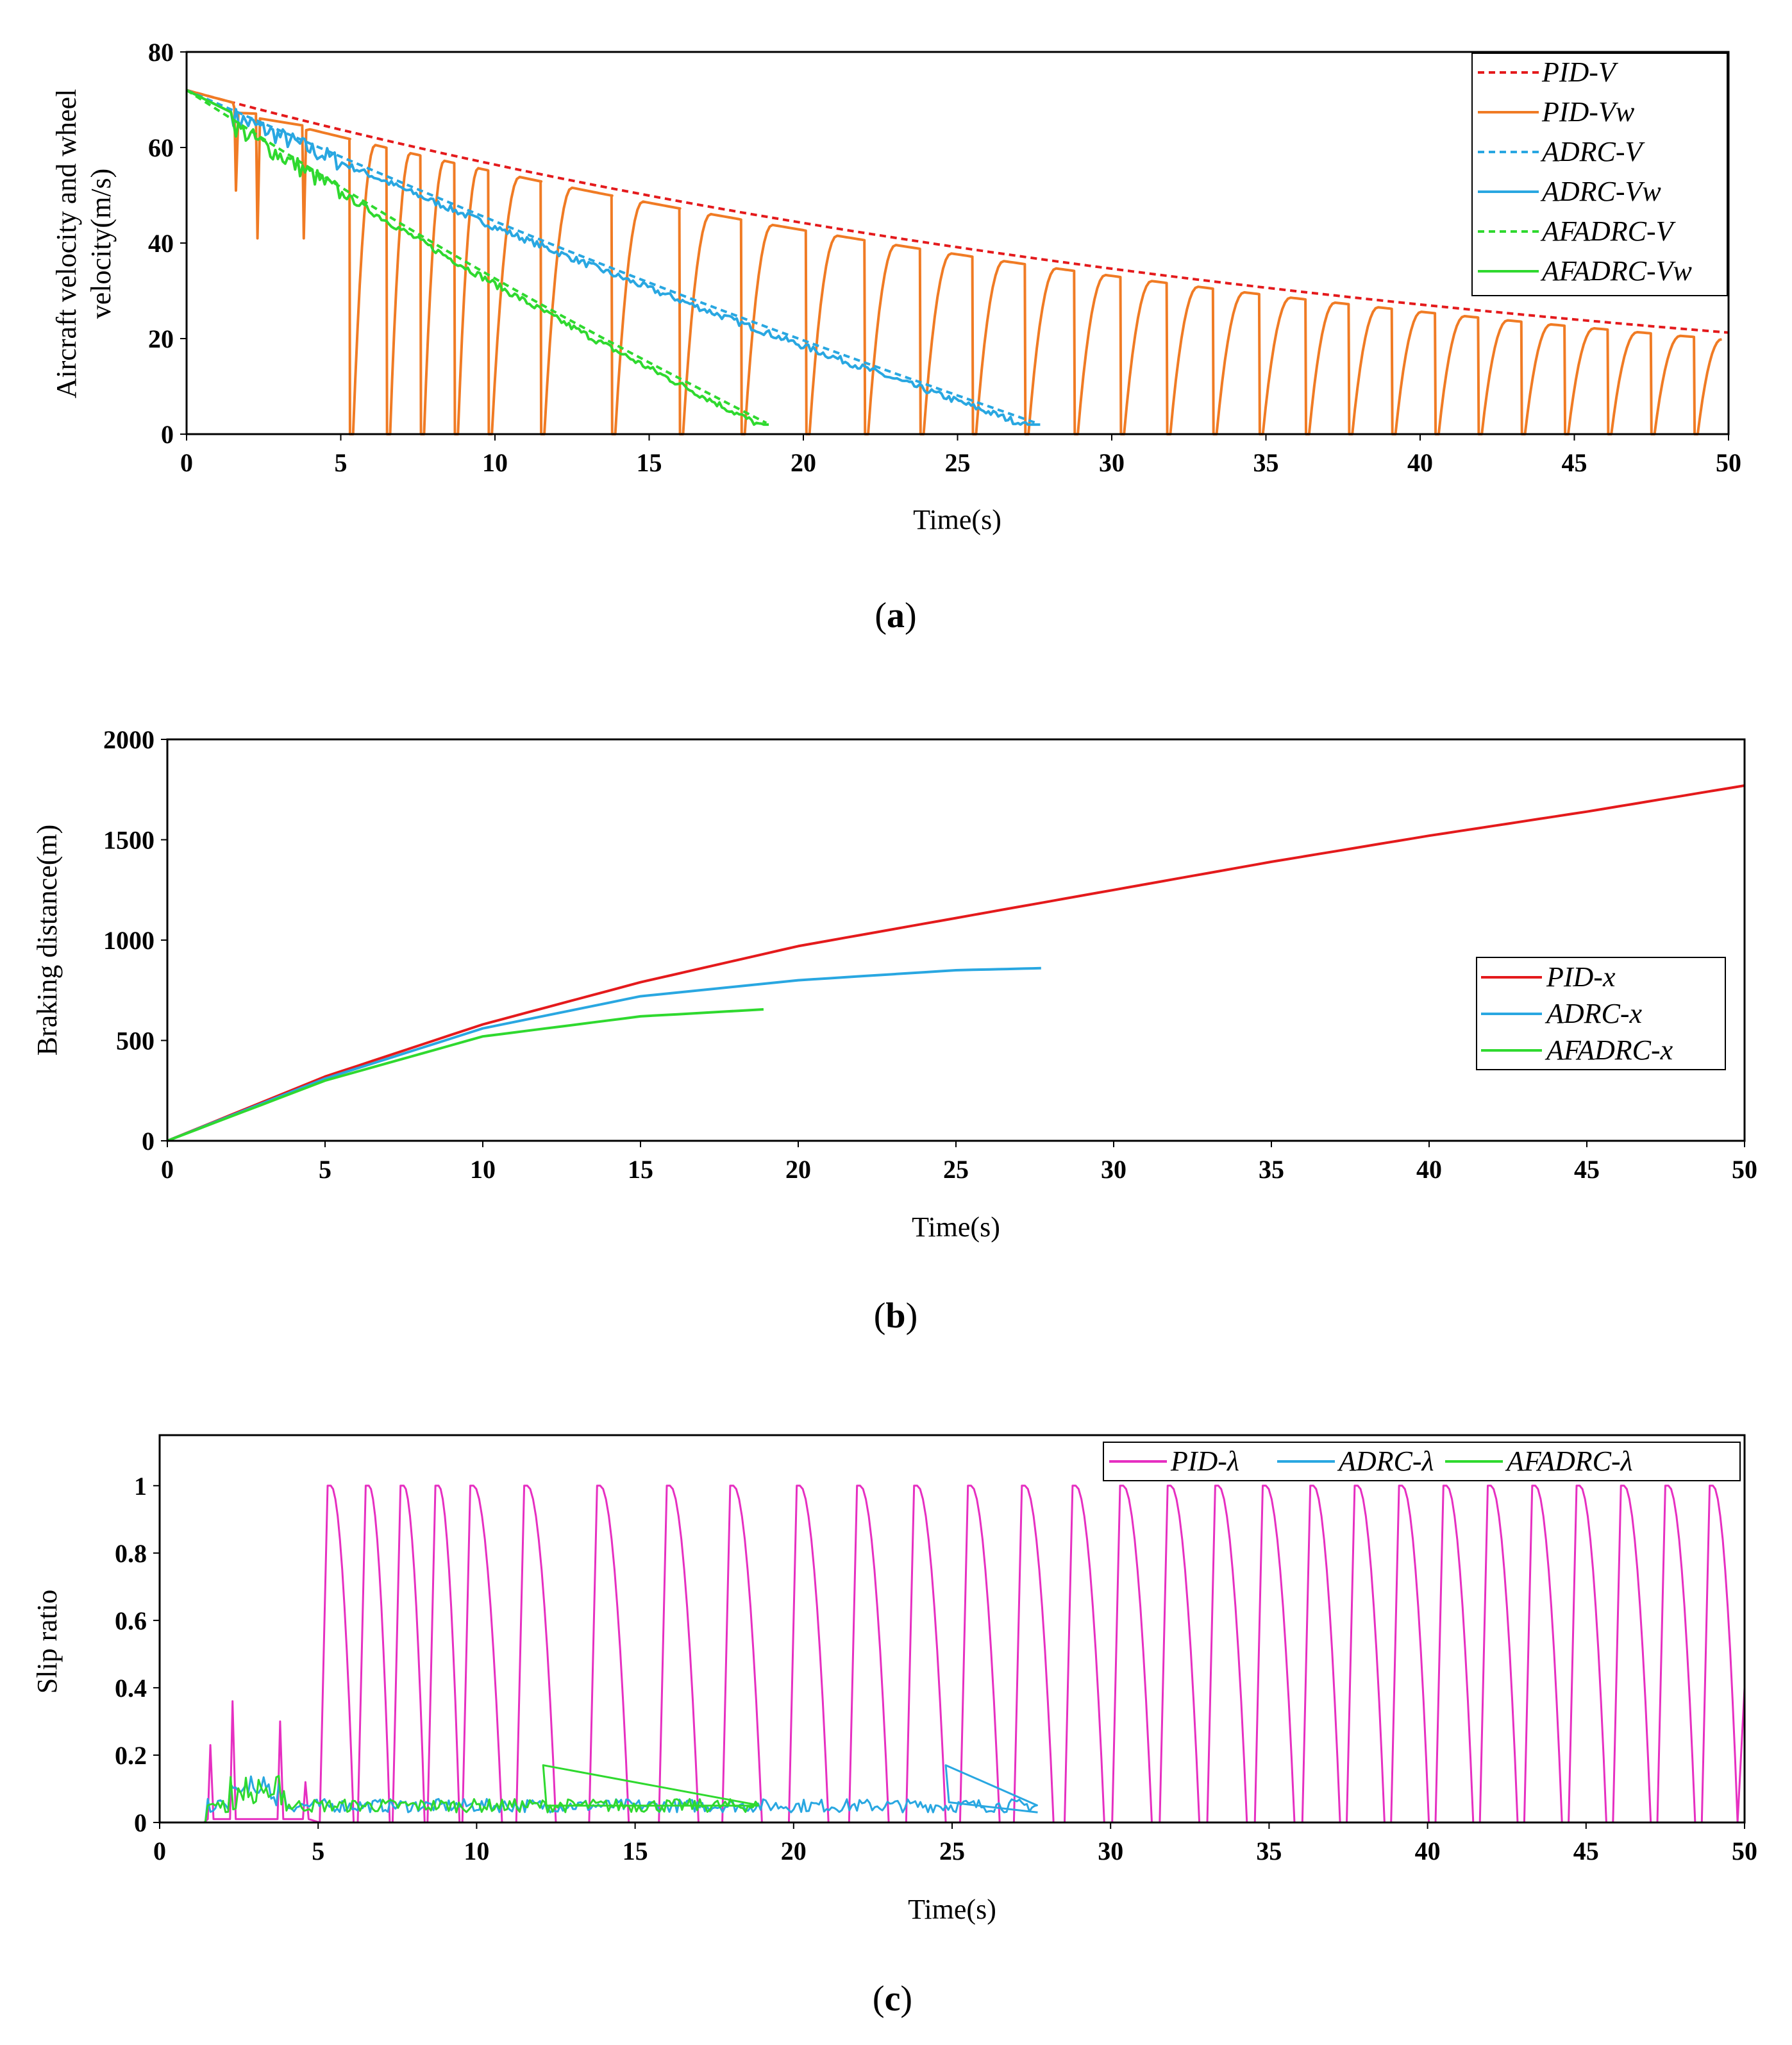  What do you see at coordinates (129, 940) in the screenshot?
I see `y-tick-label: 1000` at bounding box center [129, 940].